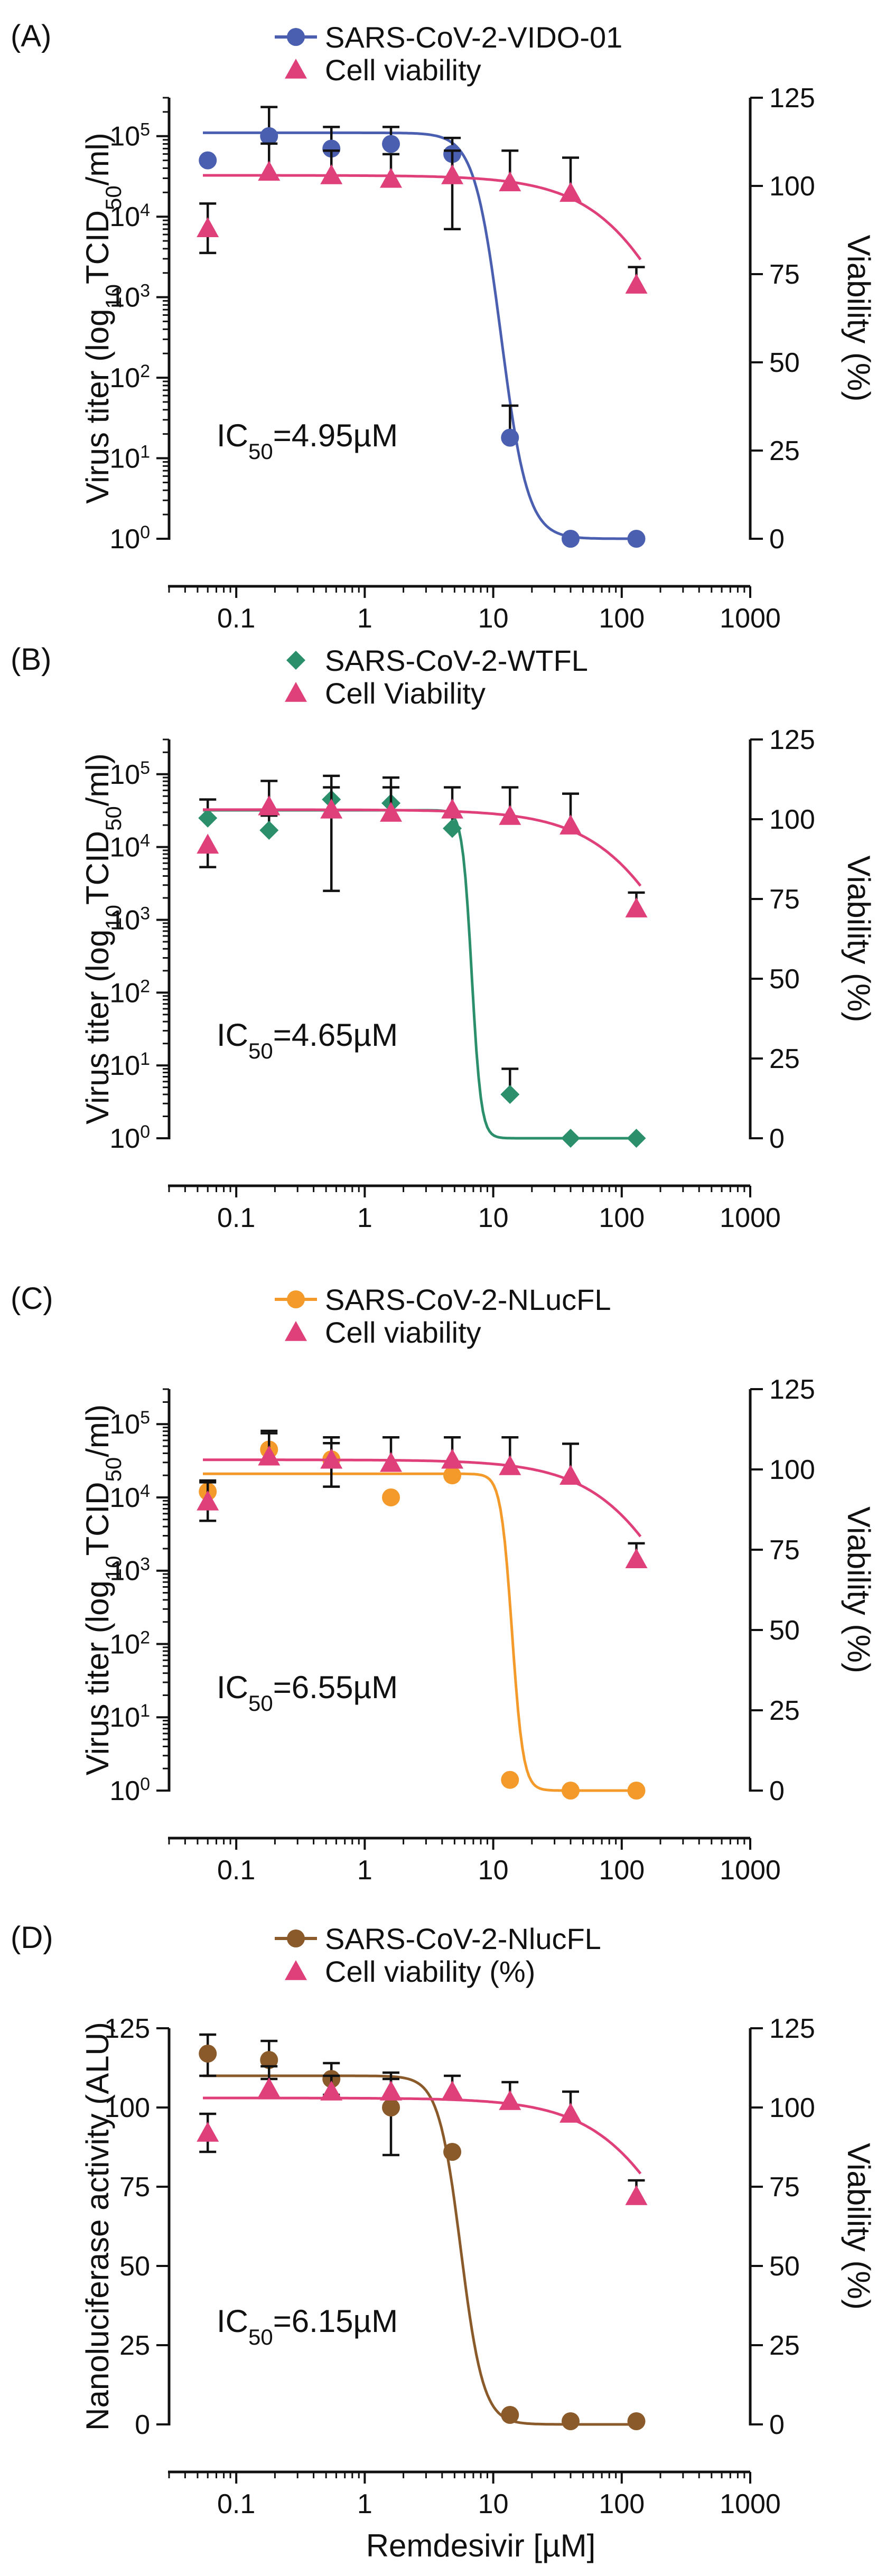  Describe the element at coordinates (127, 2028) in the screenshot. I see `y-left-tick-label: 125` at that location.